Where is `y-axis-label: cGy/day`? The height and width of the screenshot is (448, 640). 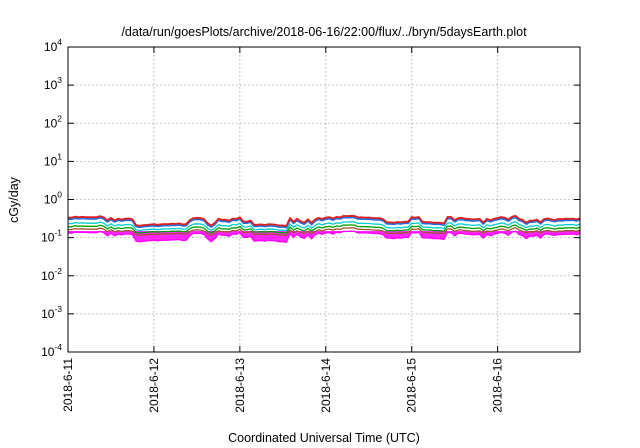 y-axis-label: cGy/day is located at coordinates (14, 199).